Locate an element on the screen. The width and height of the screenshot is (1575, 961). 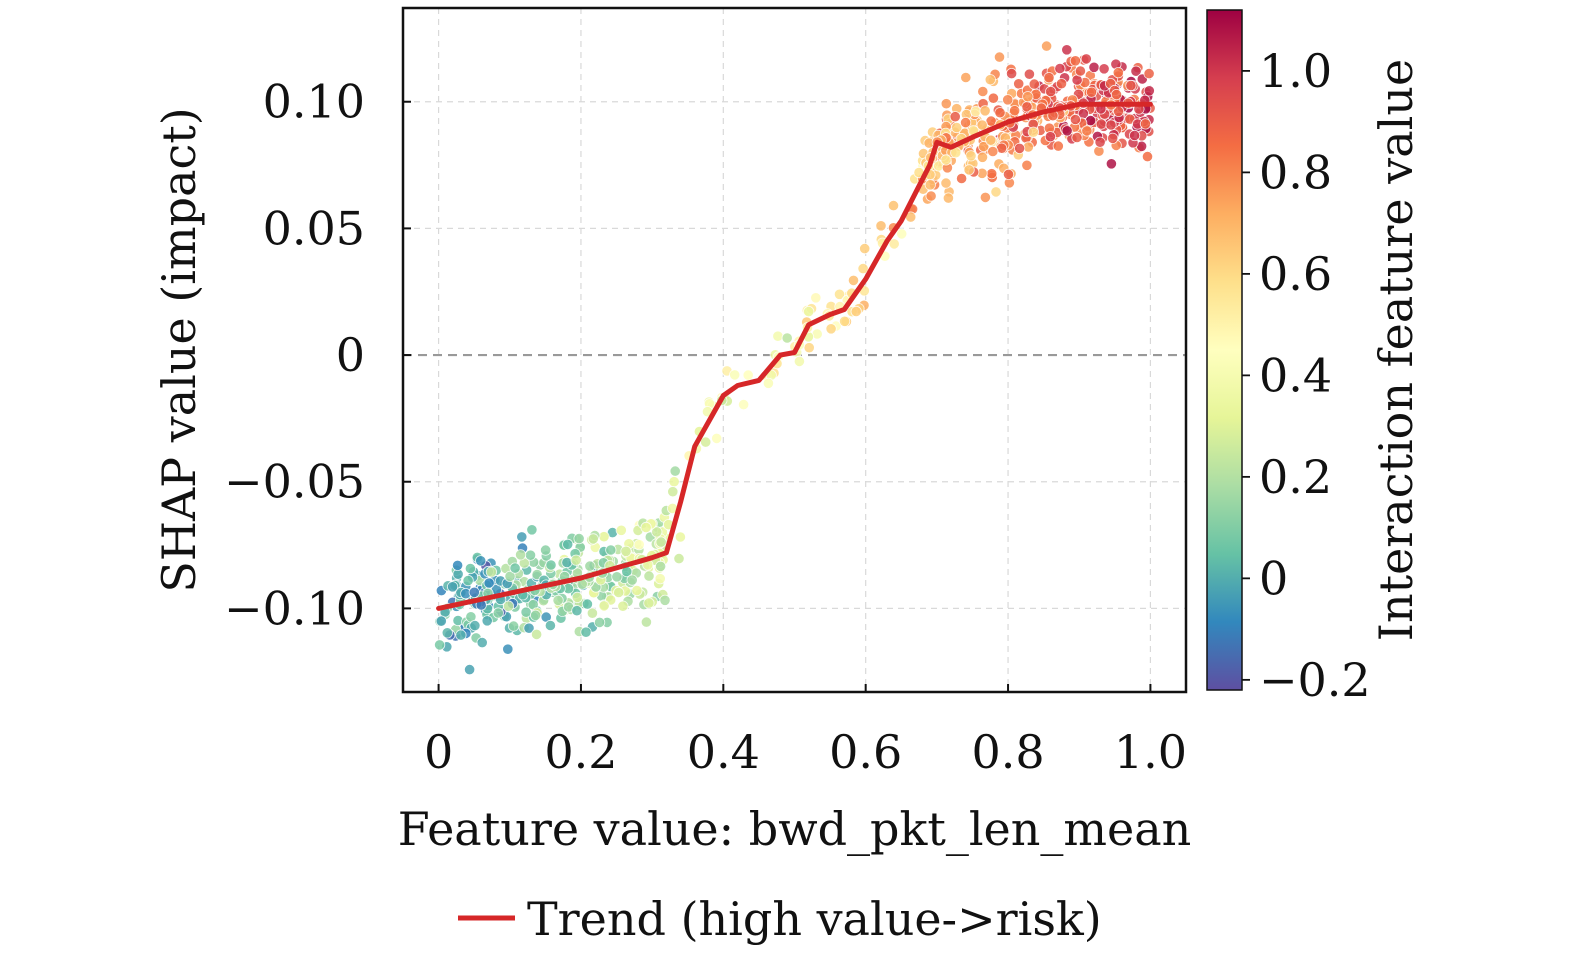
x-tick-label: 0.8 is located at coordinates (1007, 752).